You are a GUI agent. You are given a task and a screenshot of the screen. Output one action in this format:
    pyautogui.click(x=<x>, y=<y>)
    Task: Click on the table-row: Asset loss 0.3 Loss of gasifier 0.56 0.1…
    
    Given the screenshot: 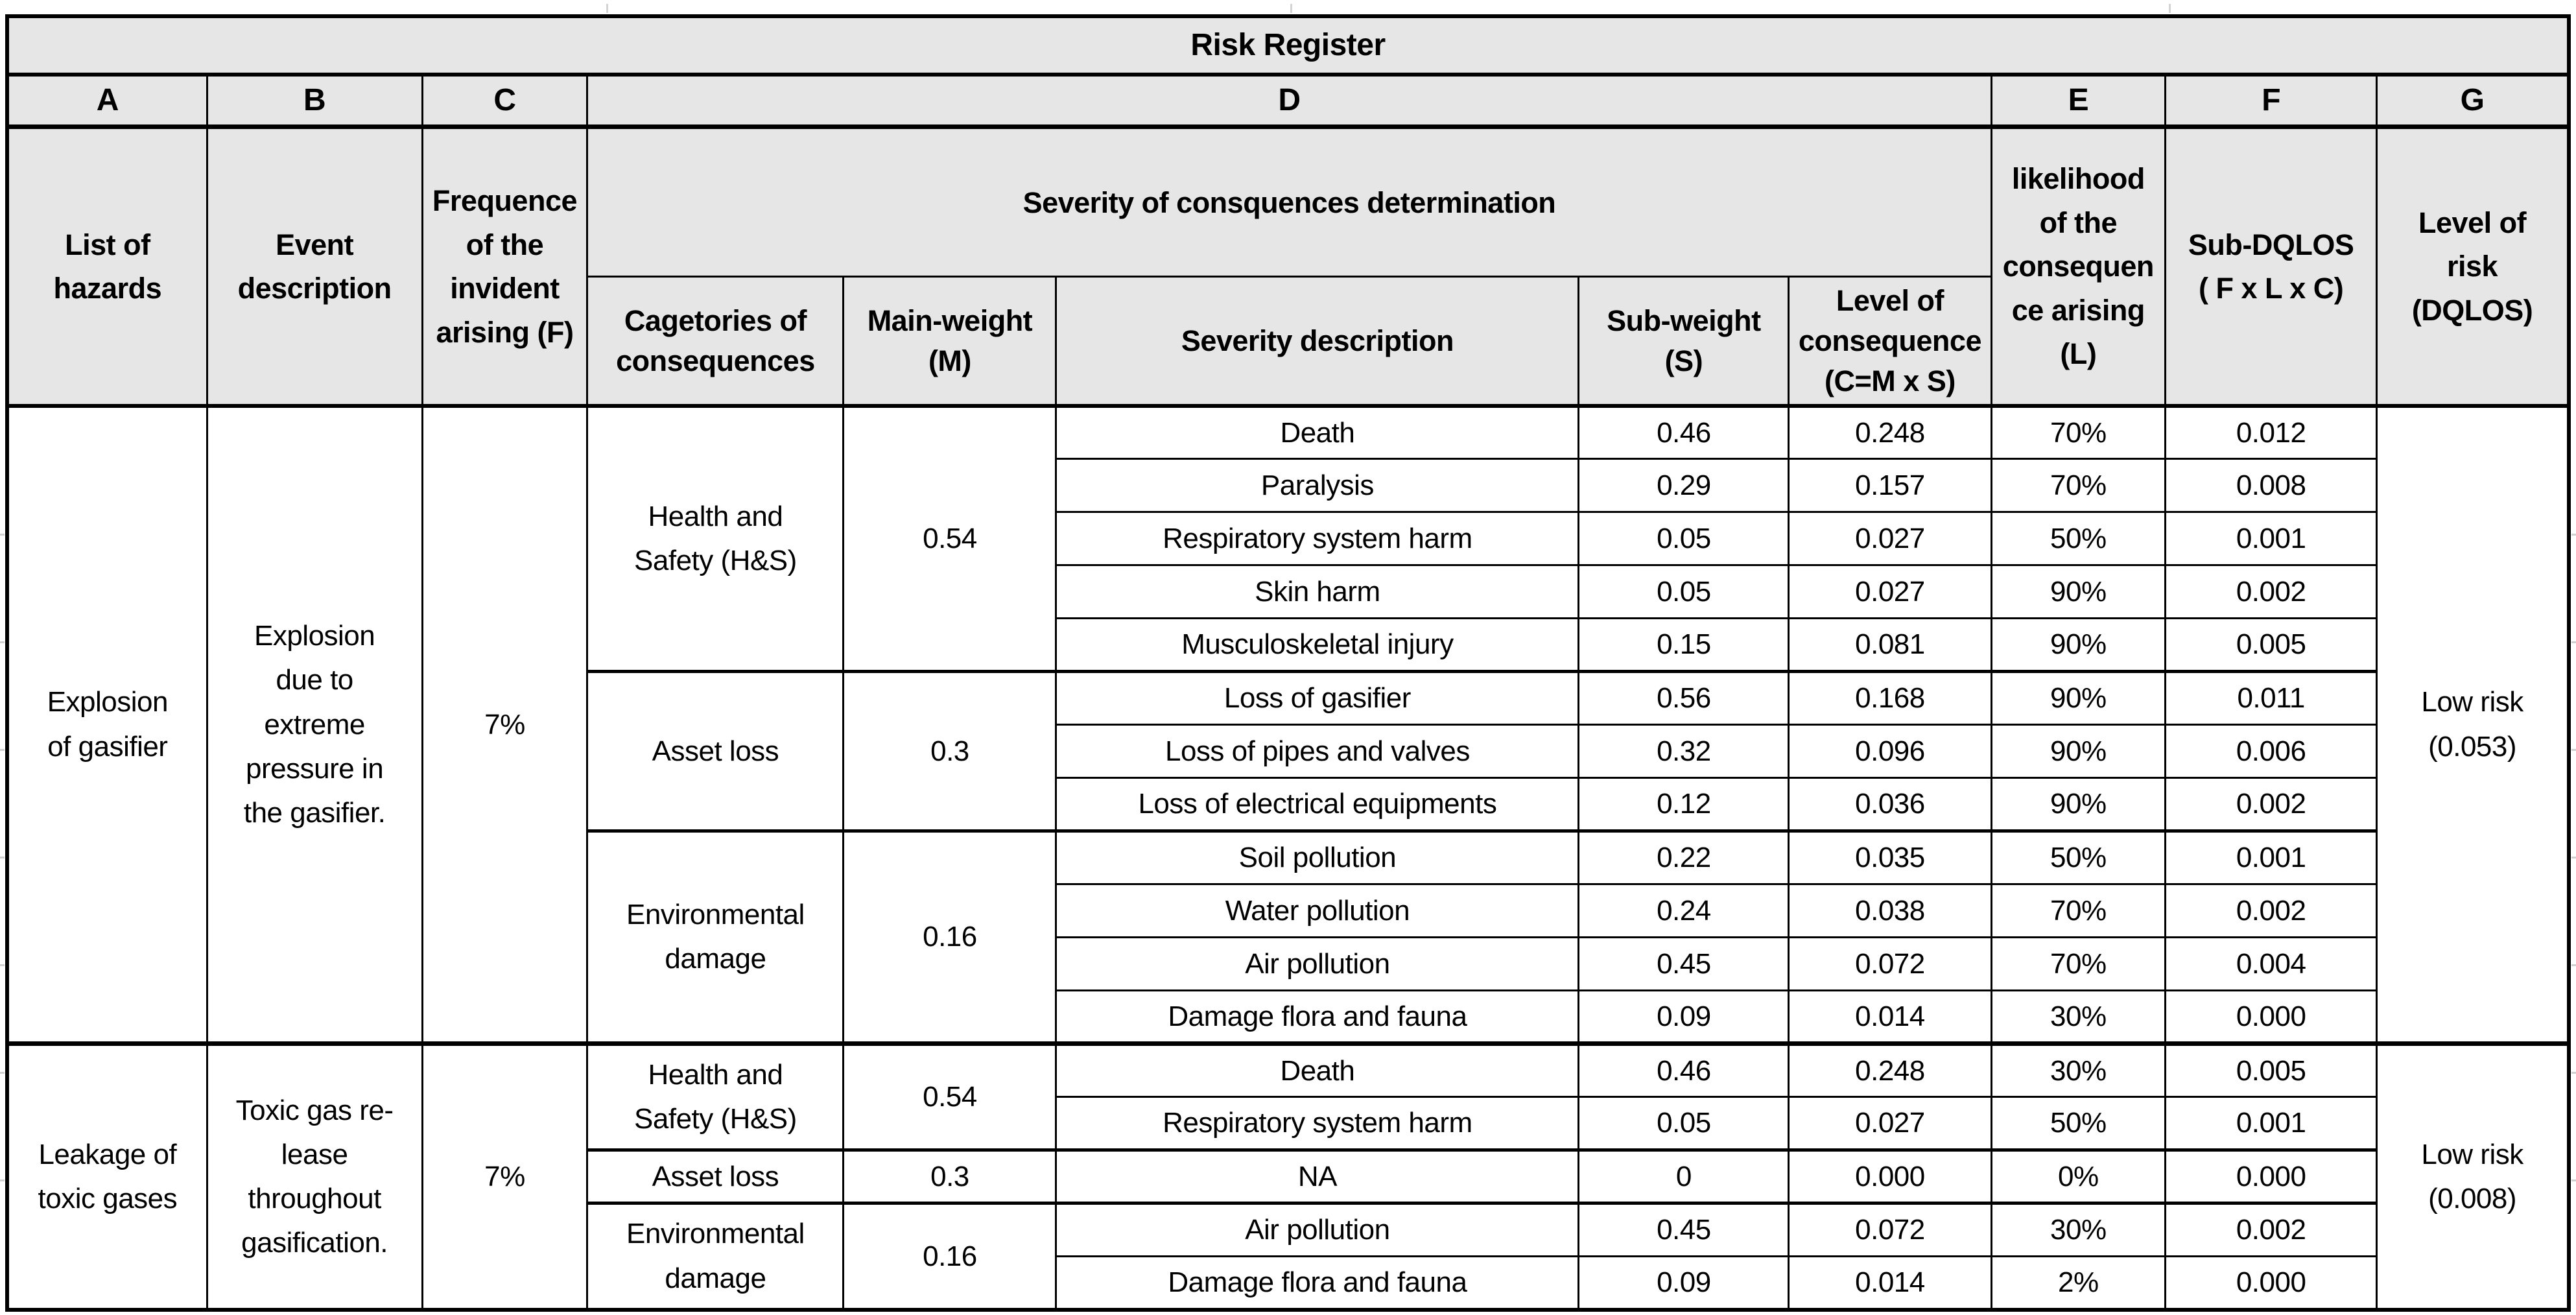 What is the action you would take?
    pyautogui.click(x=1288, y=751)
    